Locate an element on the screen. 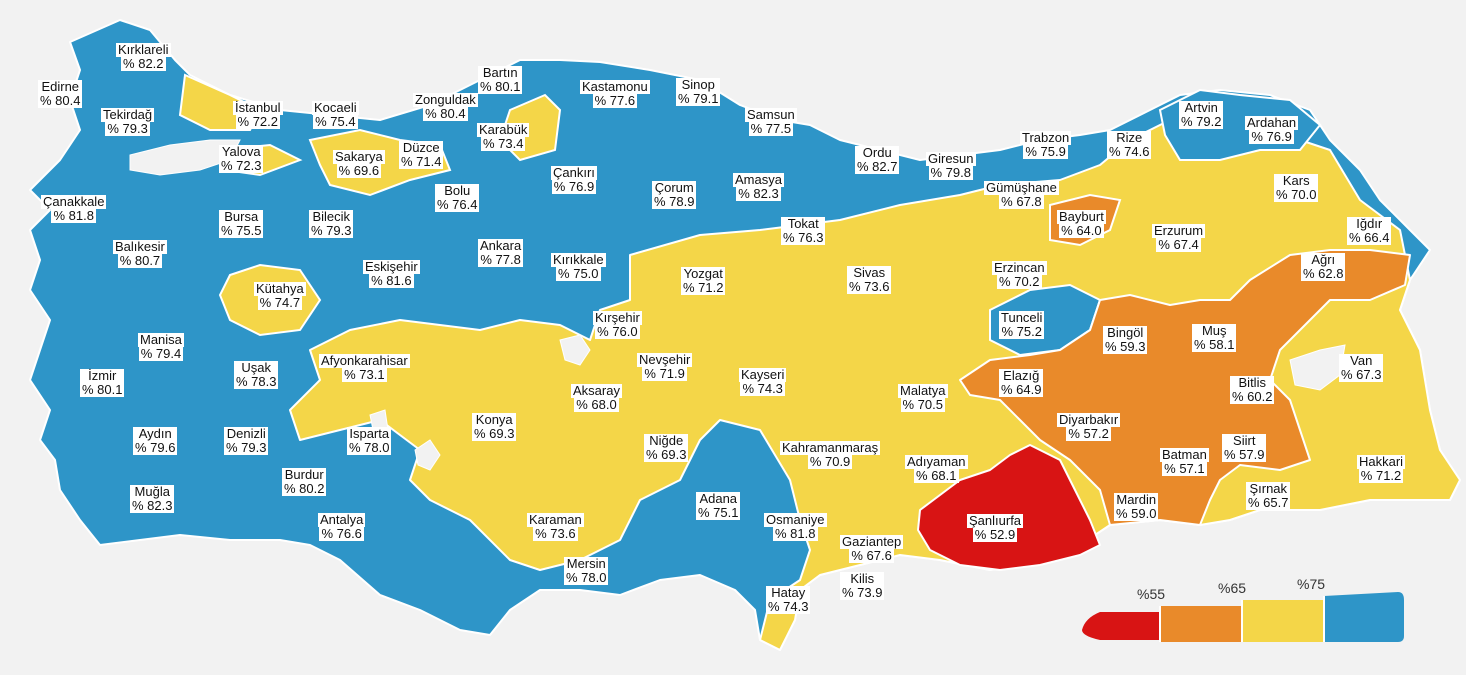 Image resolution: width=1466 pixels, height=675 pixels. province-value: % 82.3 is located at coordinates (758, 193).